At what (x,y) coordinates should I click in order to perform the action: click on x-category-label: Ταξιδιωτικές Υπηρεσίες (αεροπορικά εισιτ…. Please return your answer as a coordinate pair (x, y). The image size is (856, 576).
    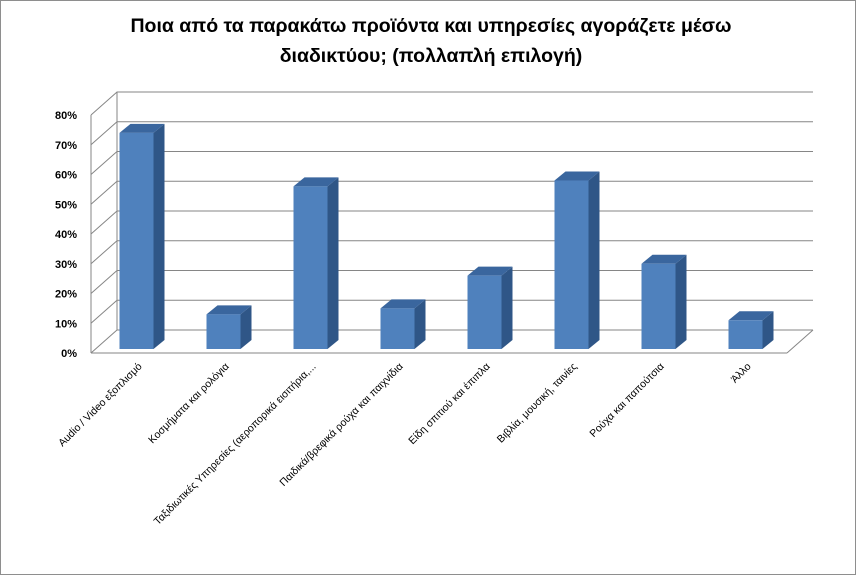
    Looking at the image, I should click on (235, 444).